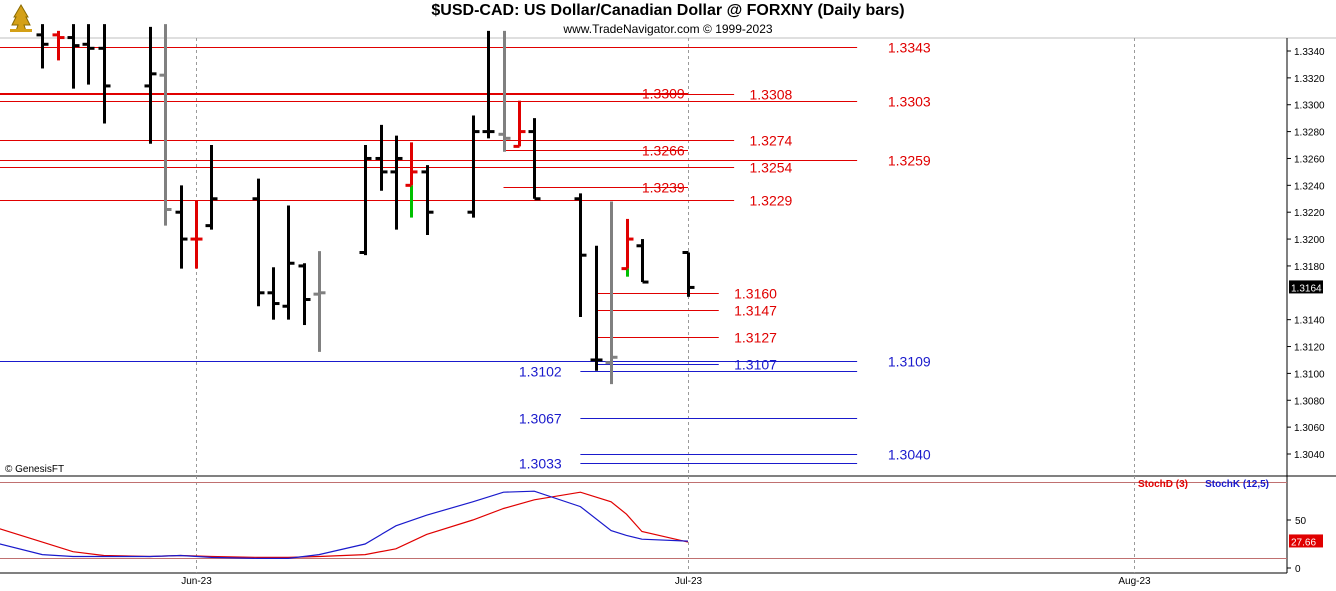 The width and height of the screenshot is (1336, 591). I want to click on y-tick-label: 1.3180, so click(1309, 267).